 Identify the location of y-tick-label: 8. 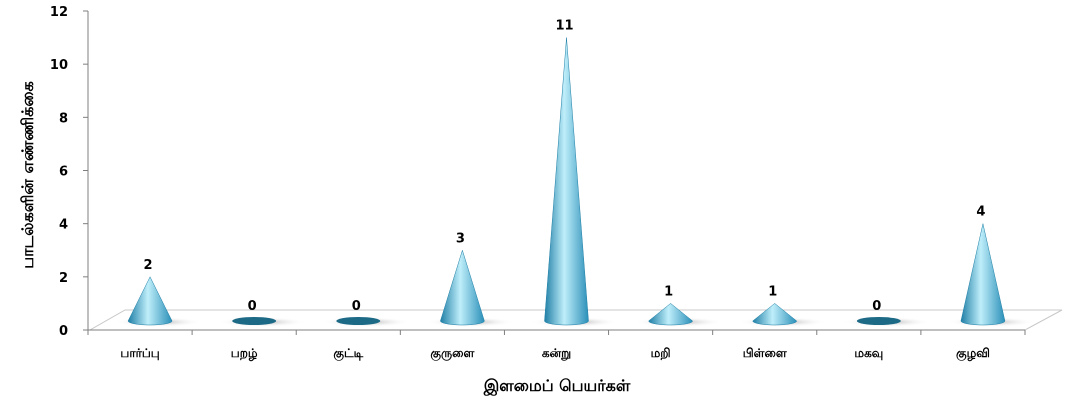
(63, 118).